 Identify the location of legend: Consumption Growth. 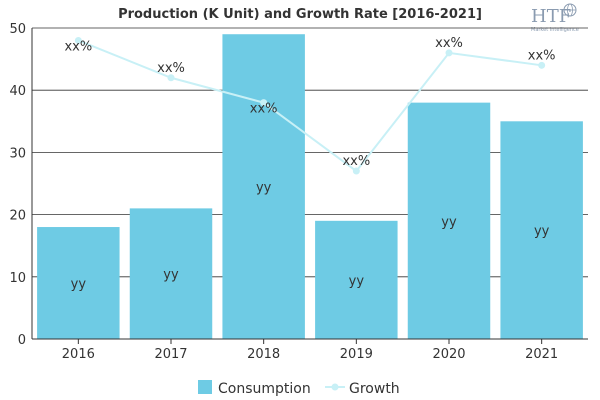
(299, 388).